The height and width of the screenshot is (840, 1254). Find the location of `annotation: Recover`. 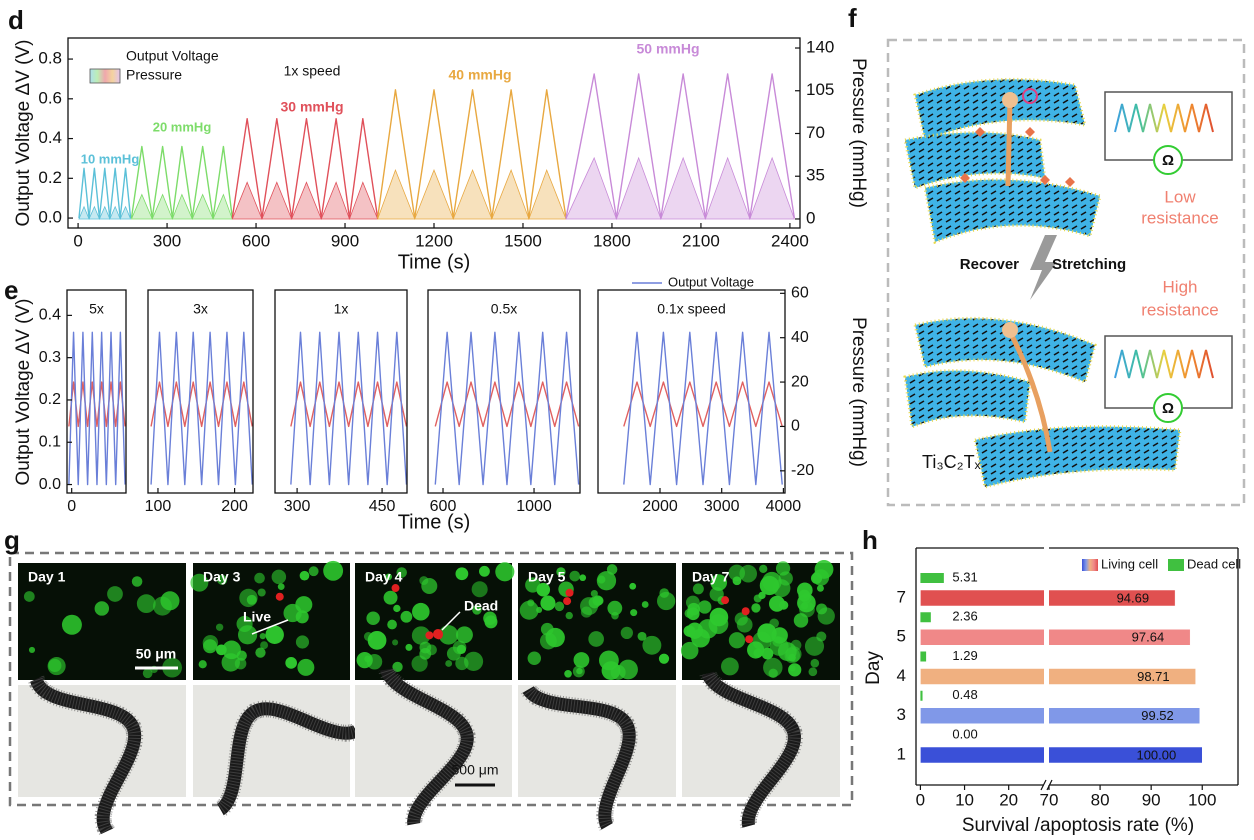

annotation: Recover is located at coordinates (989, 264).